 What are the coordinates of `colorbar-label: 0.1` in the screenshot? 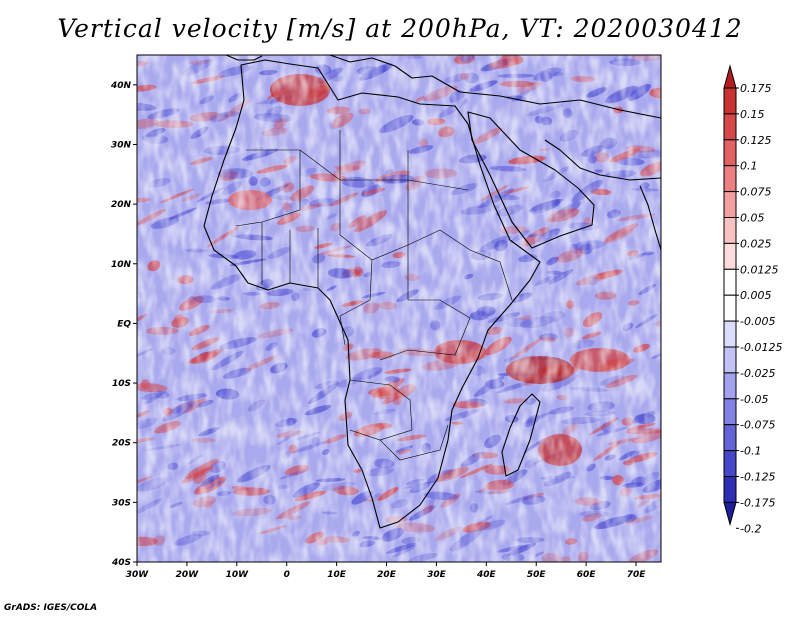 It's located at (749, 166).